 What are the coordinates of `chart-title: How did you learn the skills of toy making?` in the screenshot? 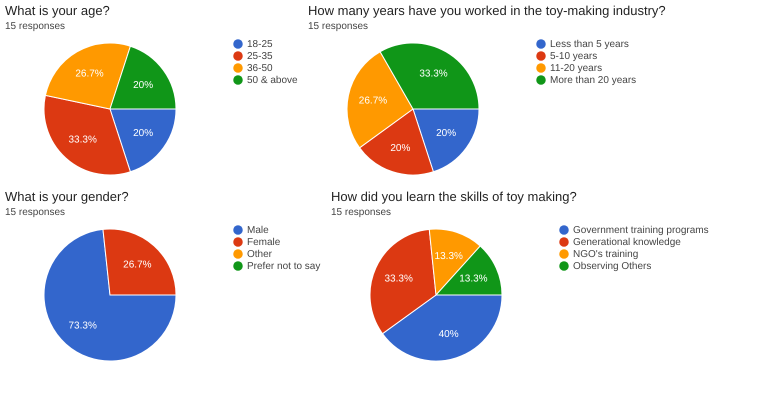 It's located at (454, 196).